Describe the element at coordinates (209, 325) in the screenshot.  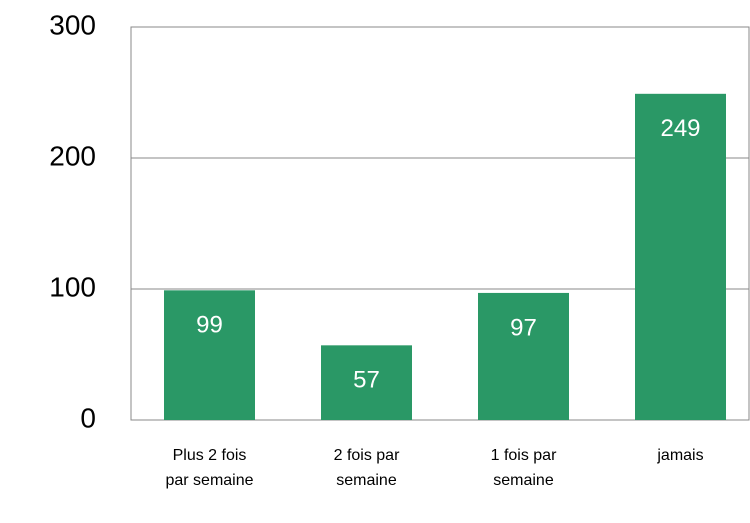
I see `value-label: 99` at that location.